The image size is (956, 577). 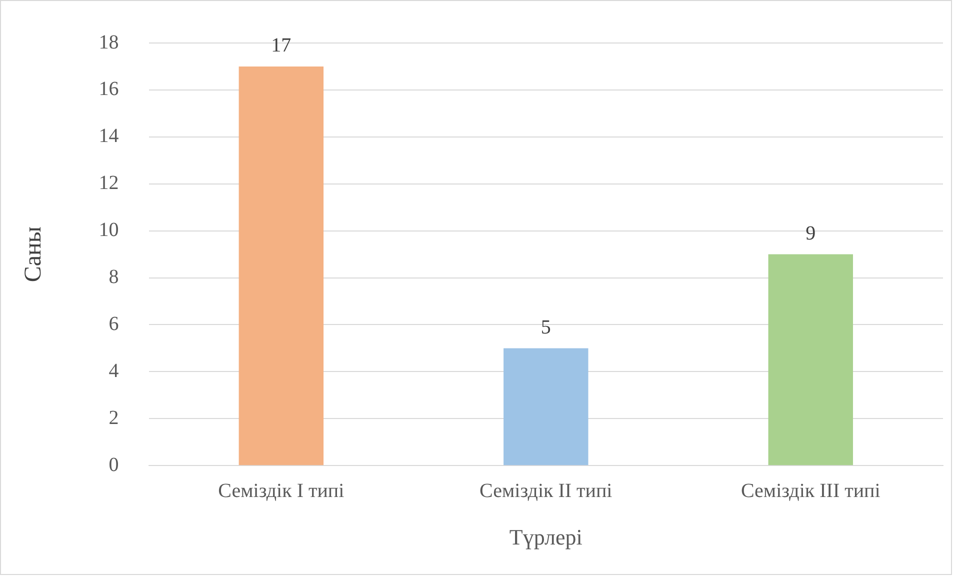 What do you see at coordinates (113, 371) in the screenshot?
I see `y-tick-label: 4` at bounding box center [113, 371].